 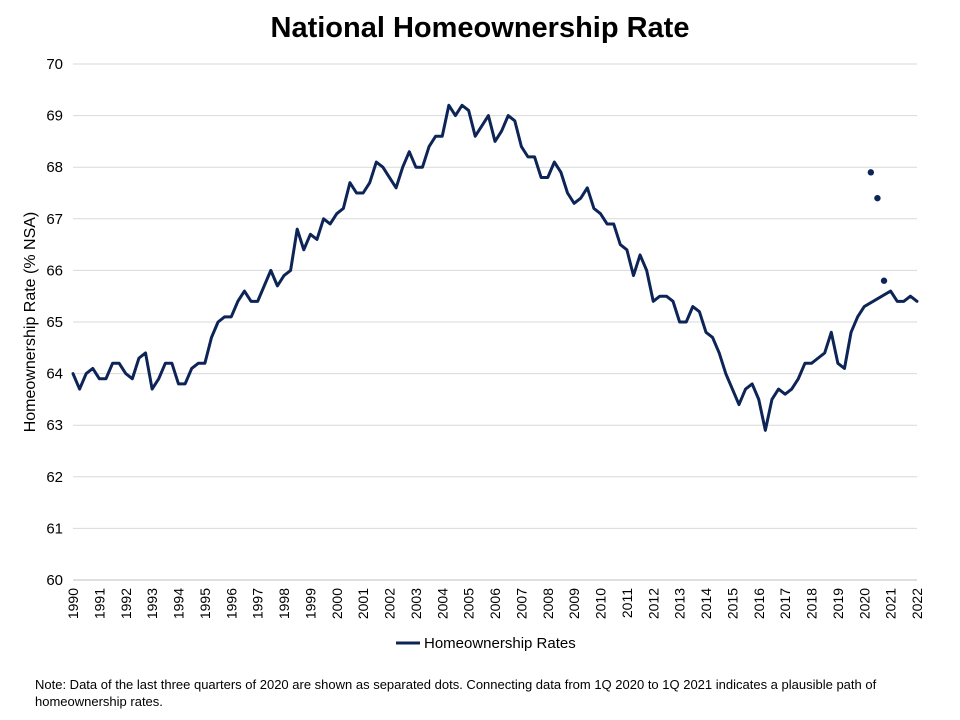 I want to click on x-tick-label: 2001, so click(x=363, y=603).